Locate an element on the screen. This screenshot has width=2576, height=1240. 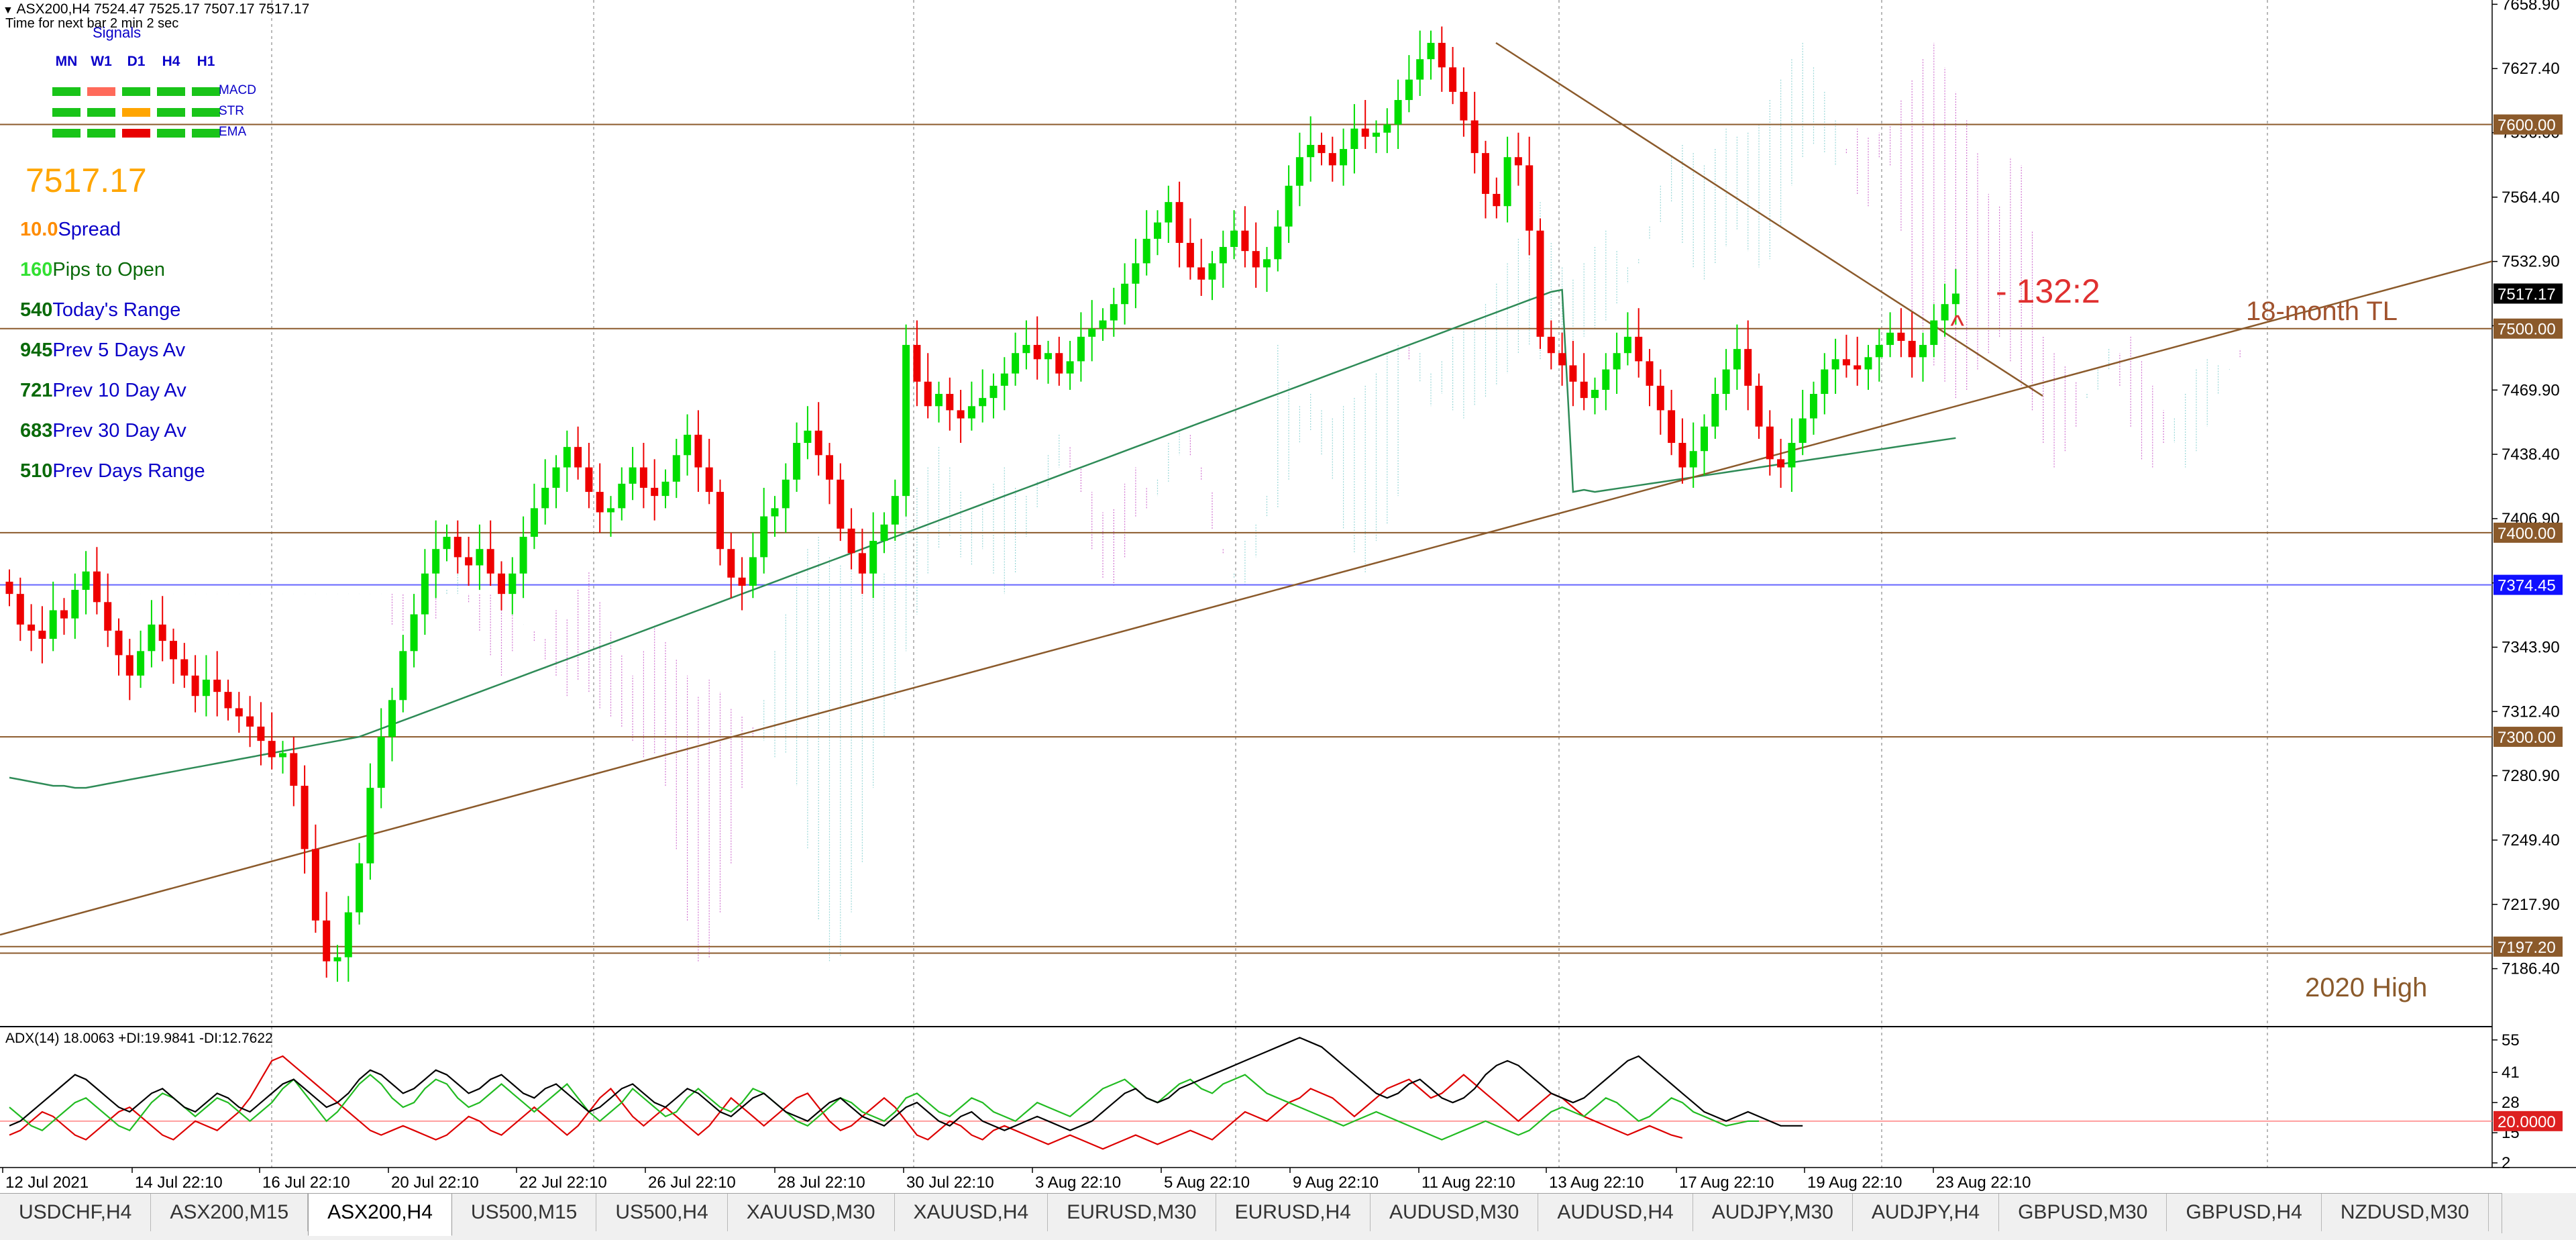
chart-tab: EURUSD,H4 is located at coordinates (1293, 1212).